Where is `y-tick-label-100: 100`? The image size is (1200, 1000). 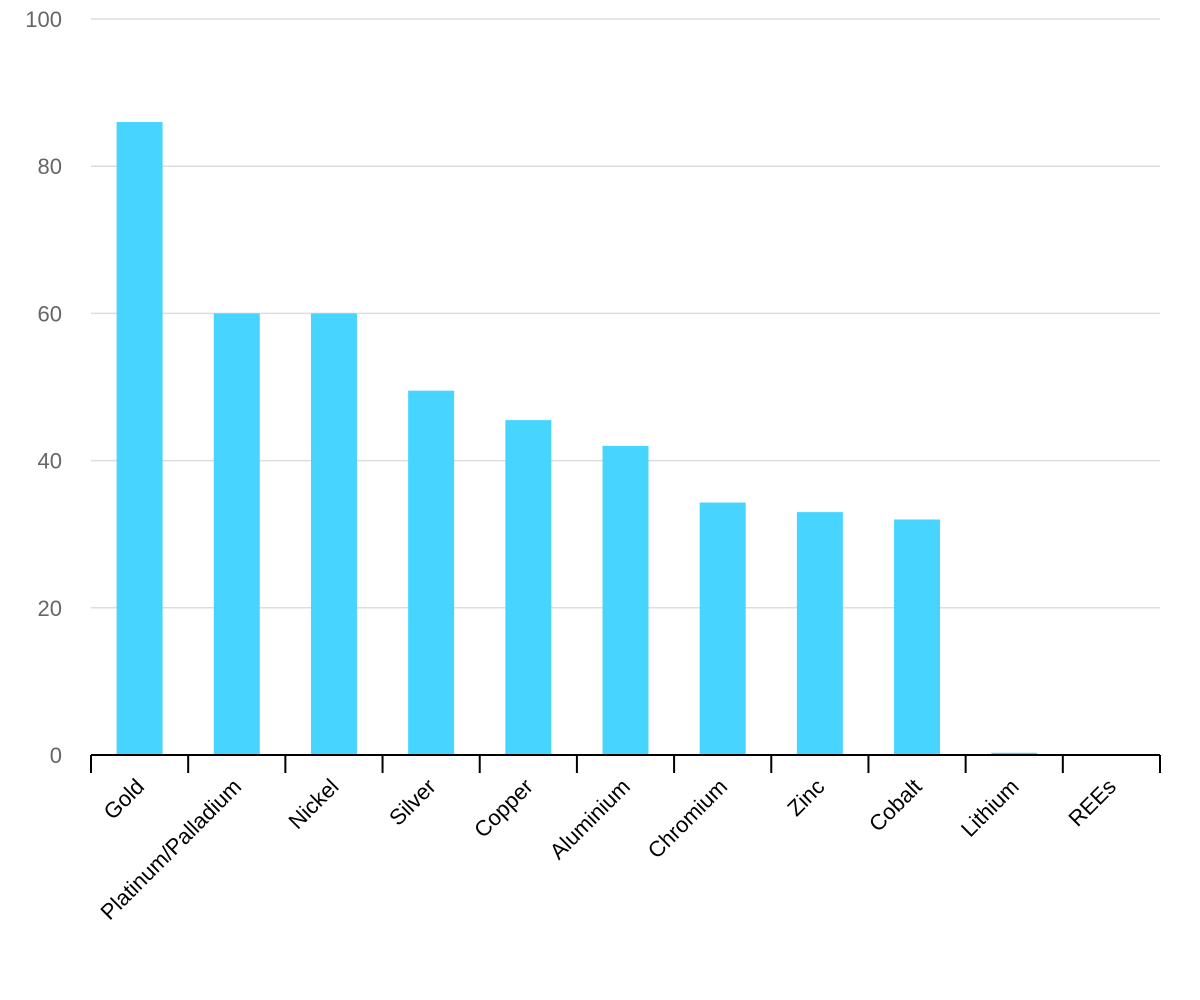
y-tick-label-100: 100 is located at coordinates (43, 19).